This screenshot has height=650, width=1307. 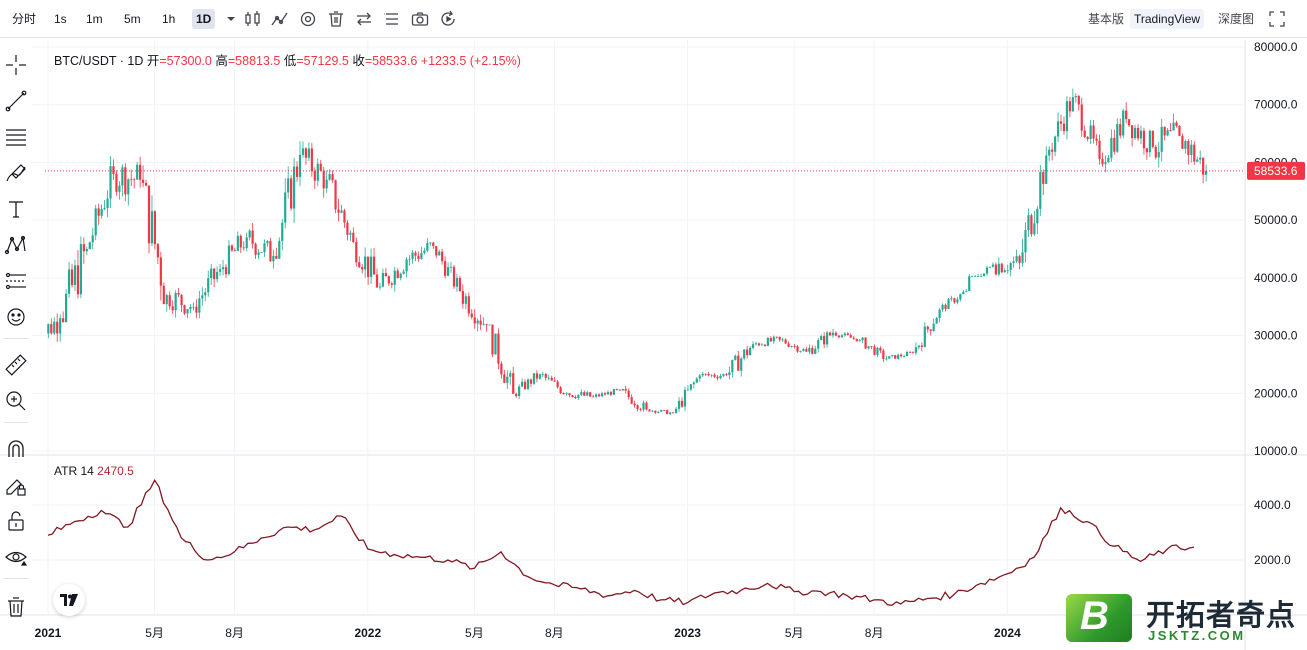 I want to click on trend-line-icon, so click(x=16, y=101).